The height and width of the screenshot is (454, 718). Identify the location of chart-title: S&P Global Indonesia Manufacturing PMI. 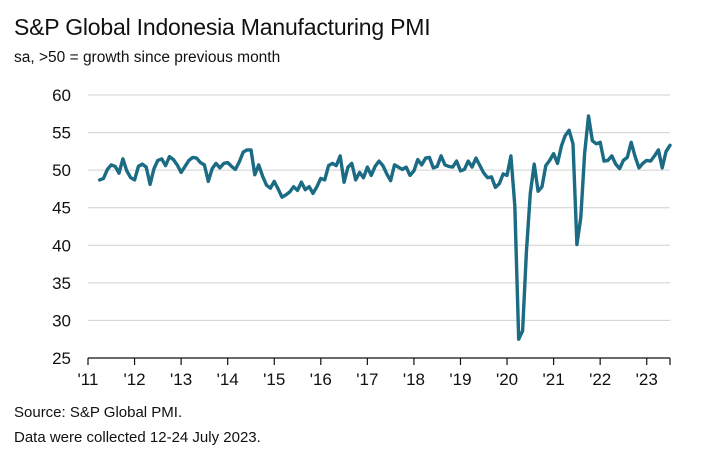
(222, 27).